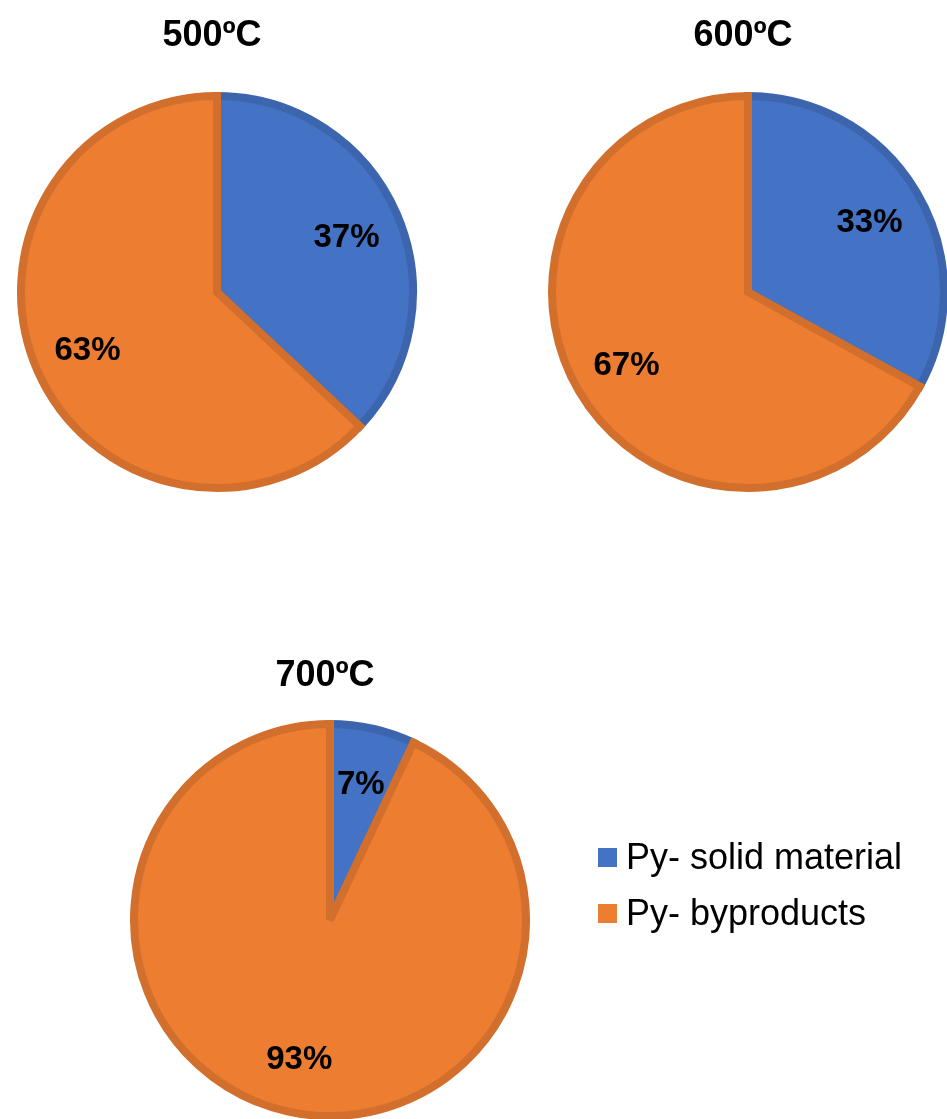 Image resolution: width=947 pixels, height=1119 pixels. What do you see at coordinates (346, 236) in the screenshot?
I see `data-label: 37%` at bounding box center [346, 236].